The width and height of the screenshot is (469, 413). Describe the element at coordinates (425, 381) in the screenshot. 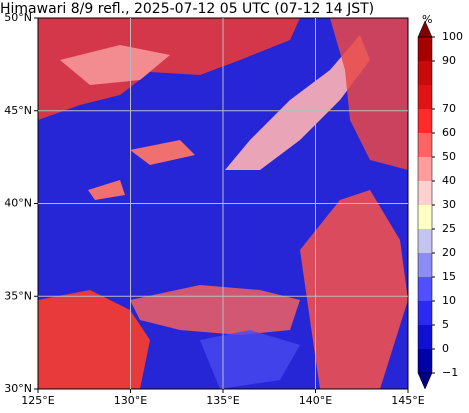

I see `colorbar-under` at that location.